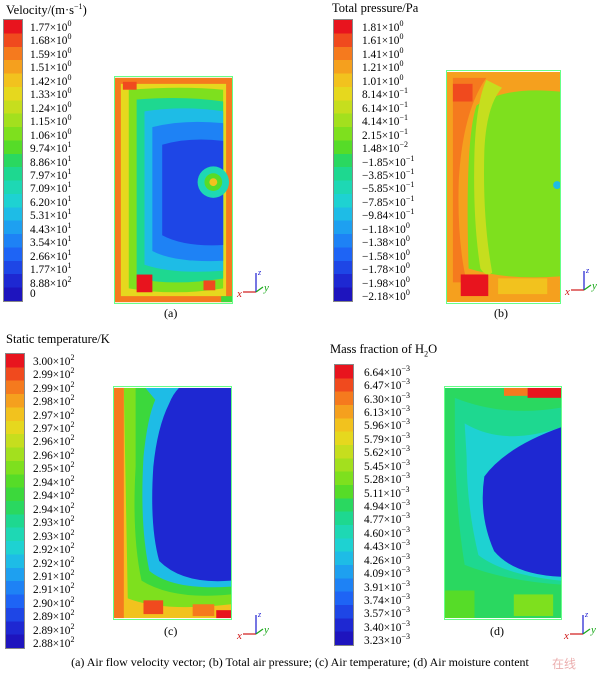  What do you see at coordinates (387, 438) in the screenshot?
I see `colorbar-tick-label: 5.79×10⁻³` at bounding box center [387, 438].